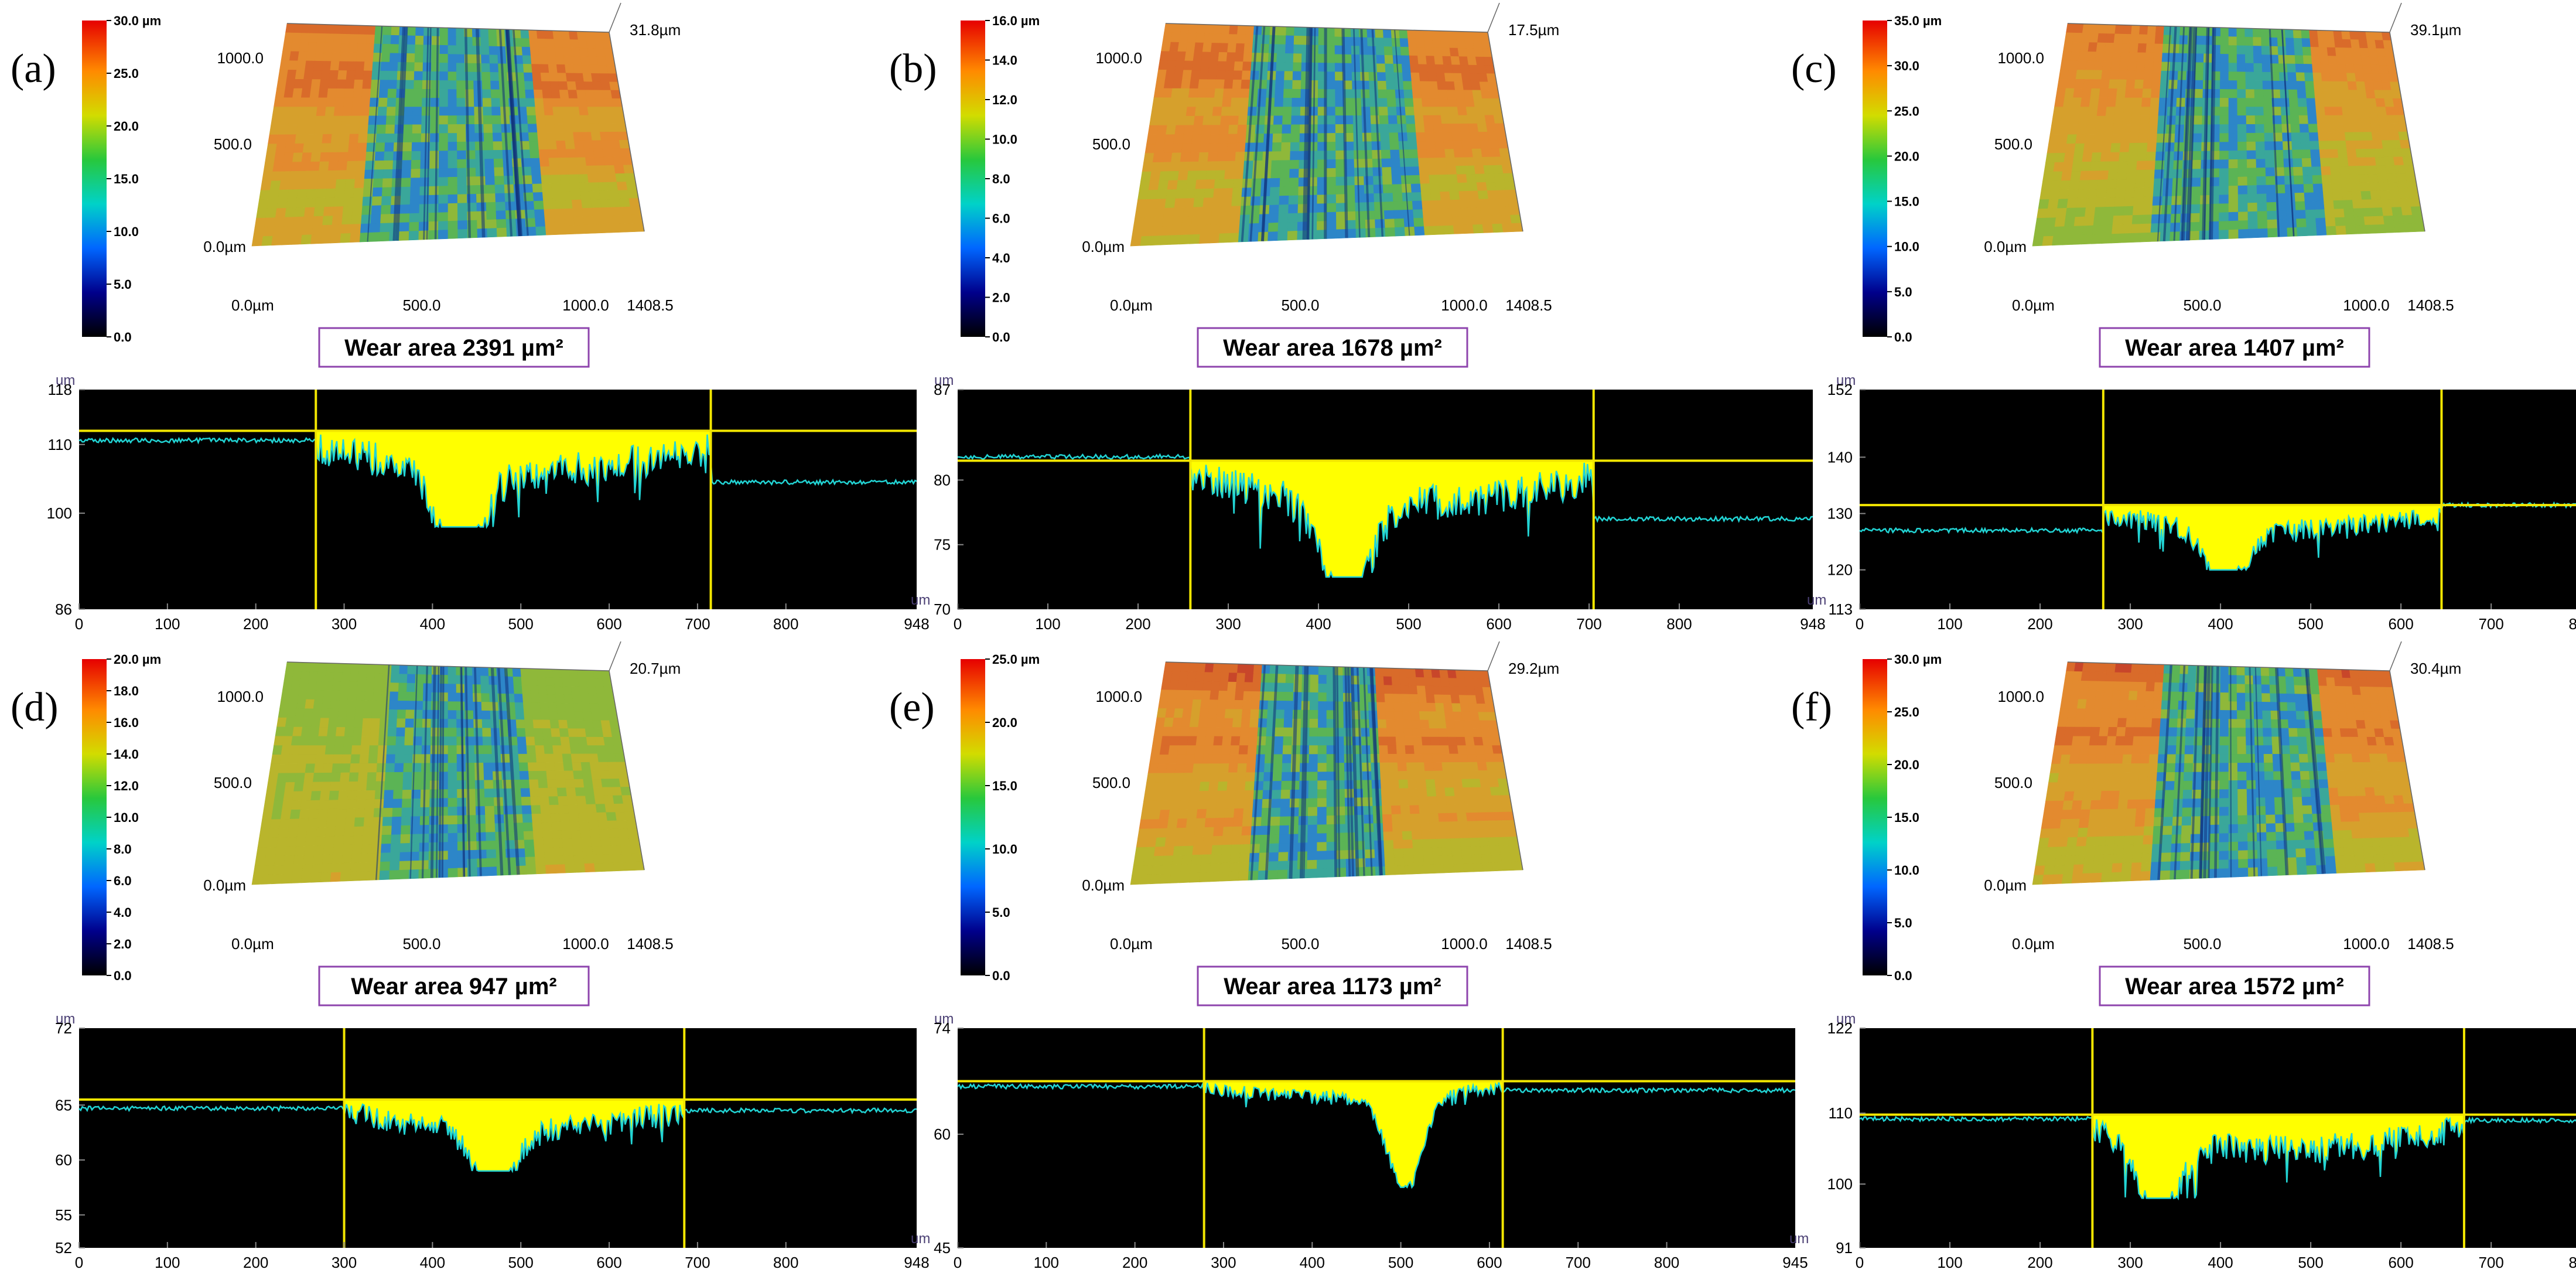 This screenshot has height=1283, width=2576. I want to click on colorbar-tick-label: 2.0, so click(1001, 298).